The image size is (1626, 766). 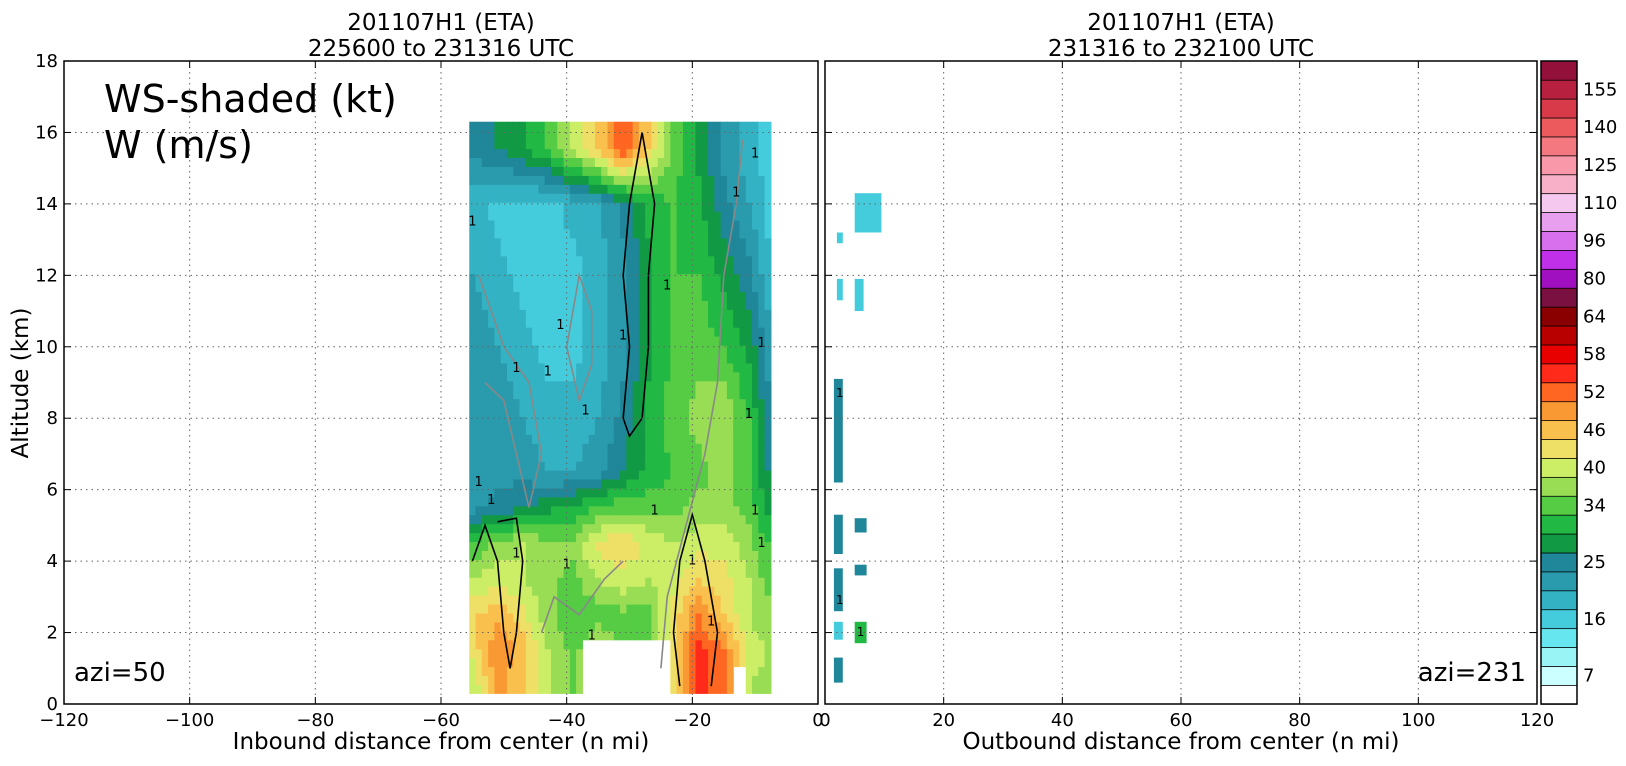 I want to click on left-y-axis-label: Altitude (km), so click(x=21, y=383).